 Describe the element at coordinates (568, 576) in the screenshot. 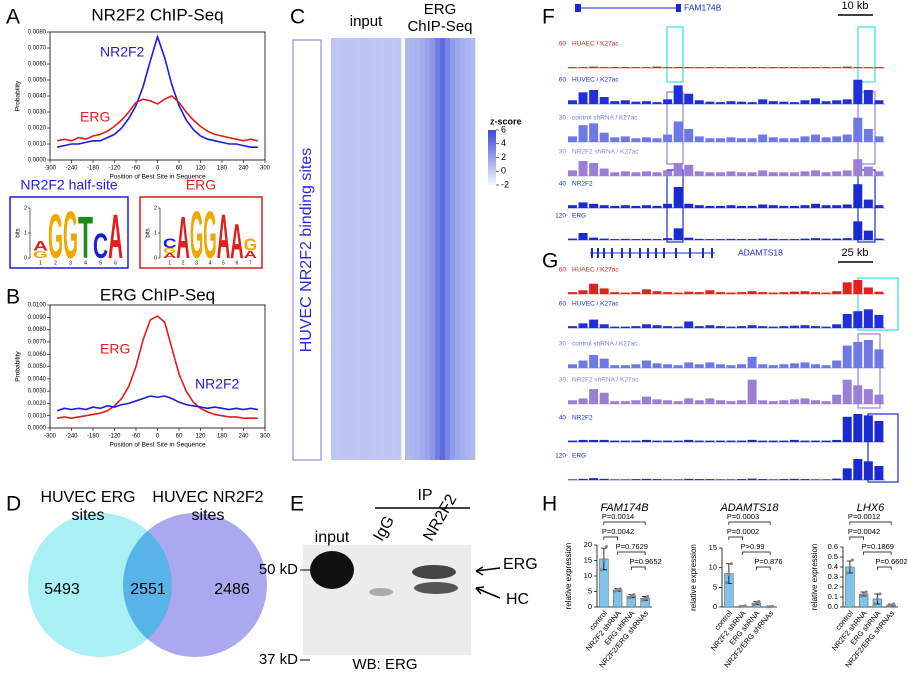

I see `y-axis-label: relative expression` at that location.